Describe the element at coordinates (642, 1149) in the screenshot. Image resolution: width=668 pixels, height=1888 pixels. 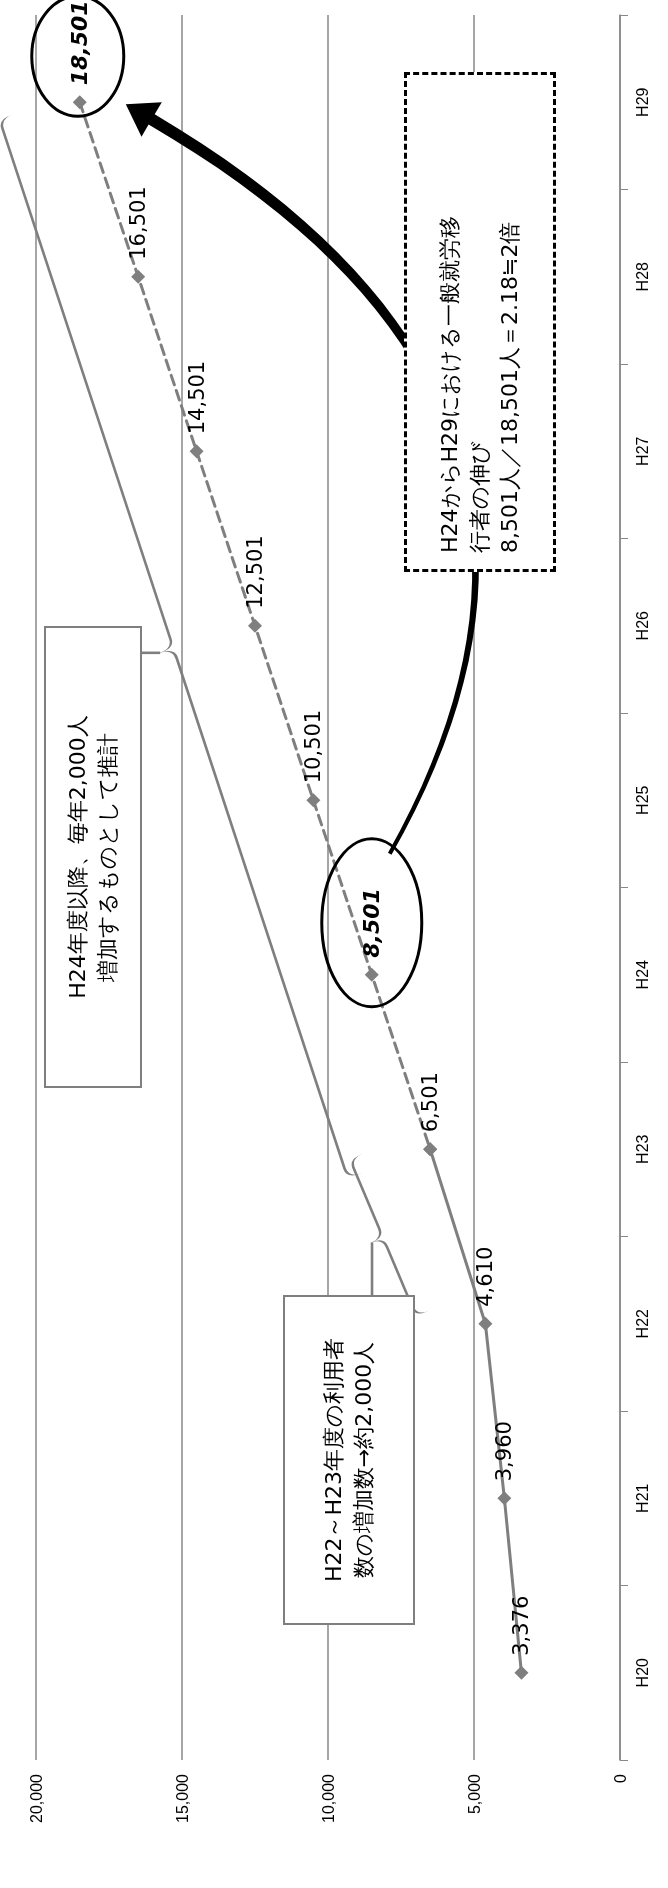
I see `y-tick-label: H23` at that location.